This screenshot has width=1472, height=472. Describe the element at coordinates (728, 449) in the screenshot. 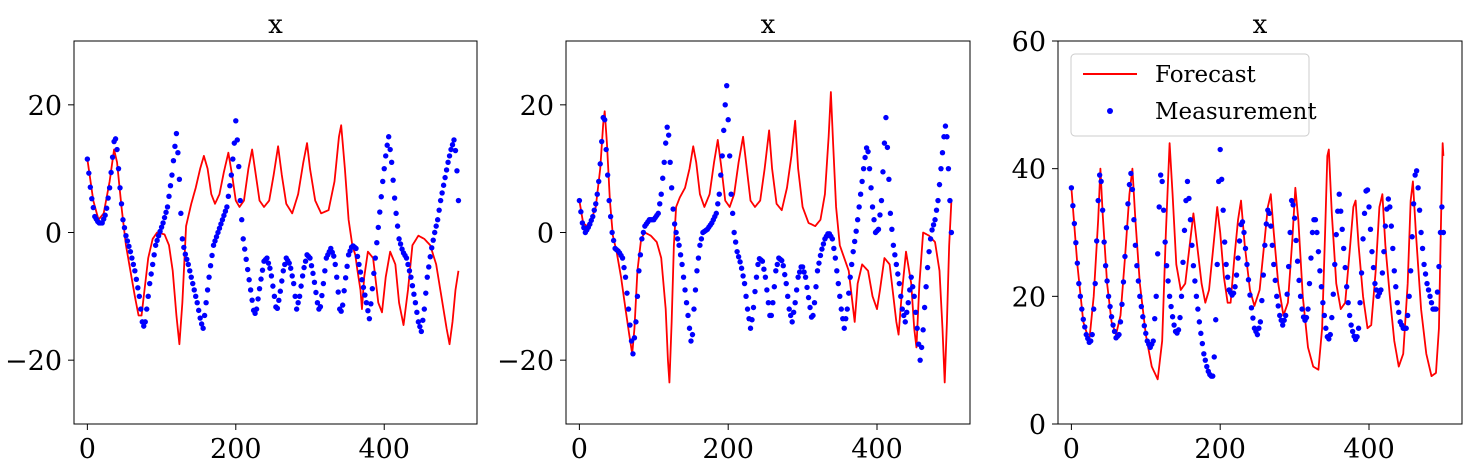

I see `x-tick-label: 200` at that location.